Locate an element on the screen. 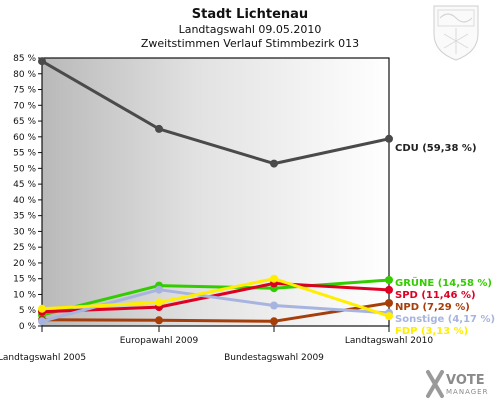 Image resolution: width=500 pixels, height=400 pixels. end-label-spd: SPD (11,46 %) is located at coordinates (435, 295).